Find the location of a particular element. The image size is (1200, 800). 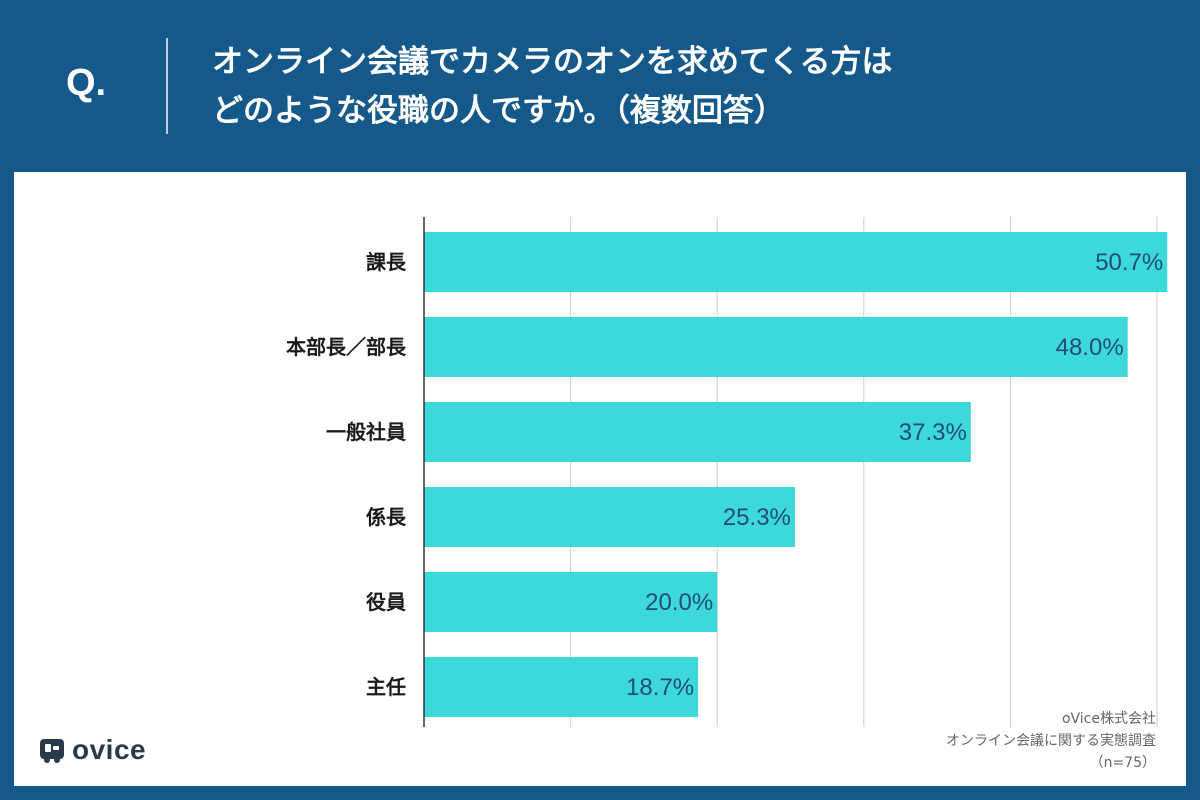

source-note: oVice株式会社 オンライン会議に関する実態調査 （n=75） is located at coordinates (1051, 741).